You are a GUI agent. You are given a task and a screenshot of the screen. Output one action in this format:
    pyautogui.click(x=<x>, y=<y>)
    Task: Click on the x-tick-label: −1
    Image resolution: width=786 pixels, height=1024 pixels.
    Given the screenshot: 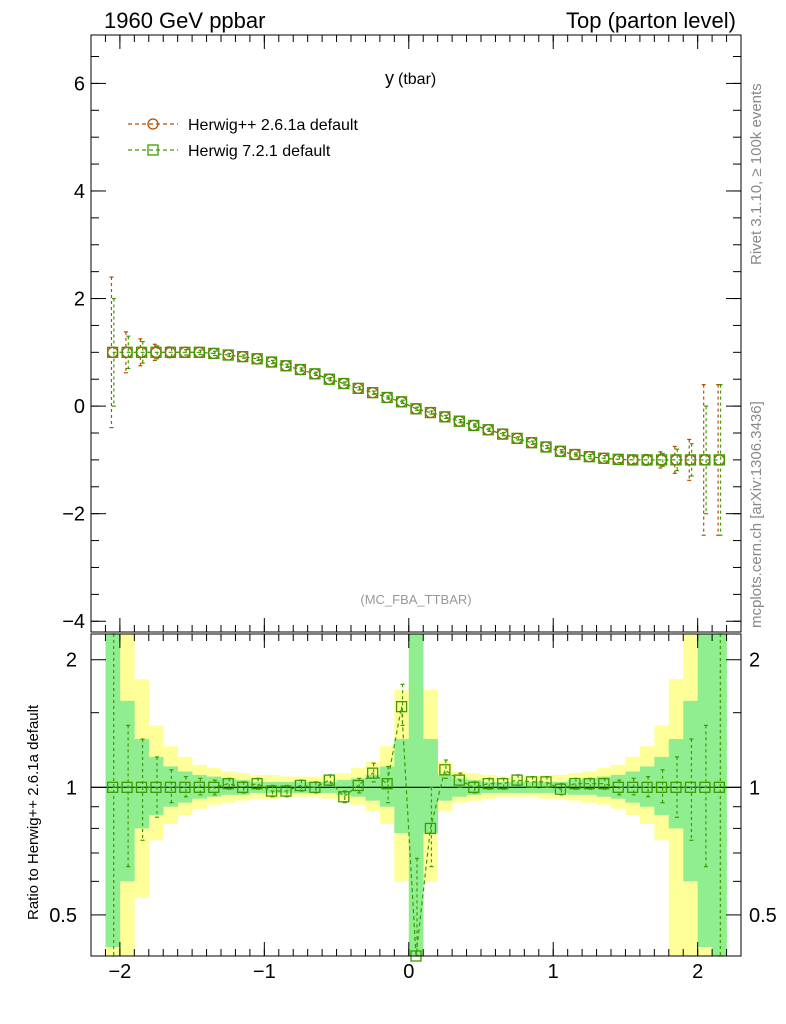 What is the action you would take?
    pyautogui.click(x=264, y=972)
    